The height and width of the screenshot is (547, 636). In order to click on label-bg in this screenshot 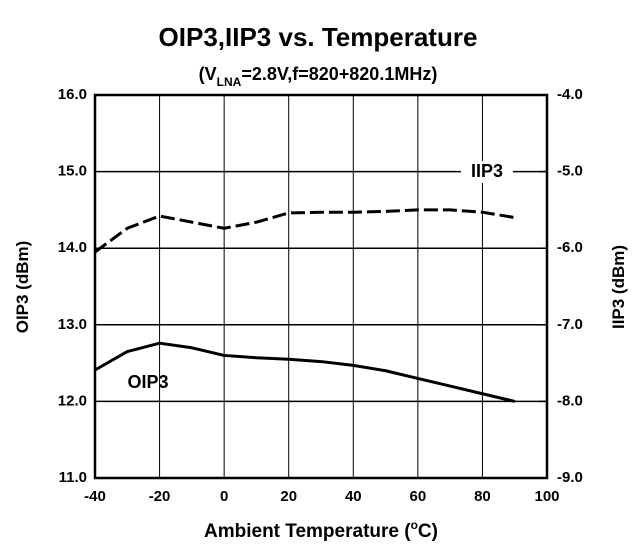, I will do `click(487, 172)`.